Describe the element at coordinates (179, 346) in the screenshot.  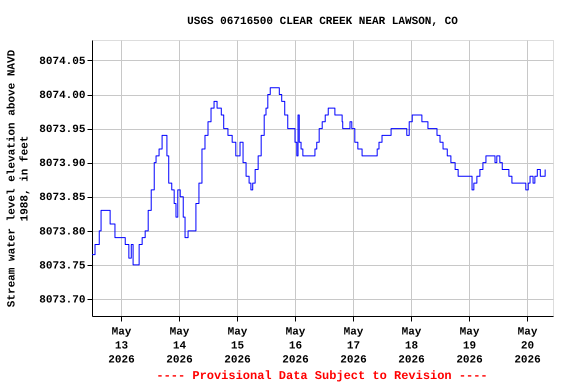
I see `x-tick-label: May 14 2026` at that location.